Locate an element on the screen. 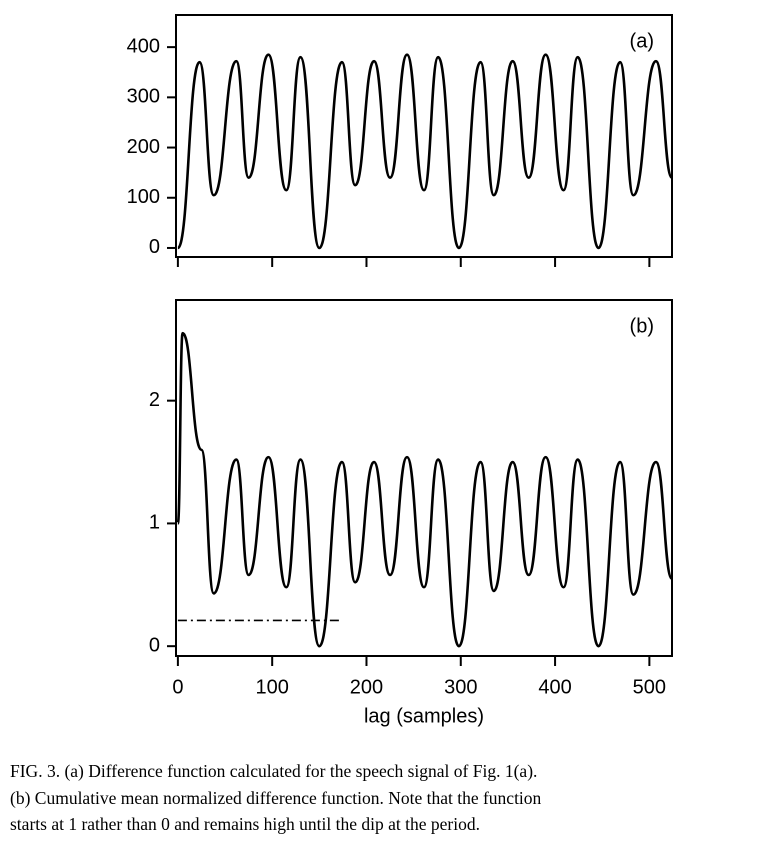 Image resolution: width=768 pixels, height=850 pixels. y-tick-label: 300 is located at coordinates (143, 97).